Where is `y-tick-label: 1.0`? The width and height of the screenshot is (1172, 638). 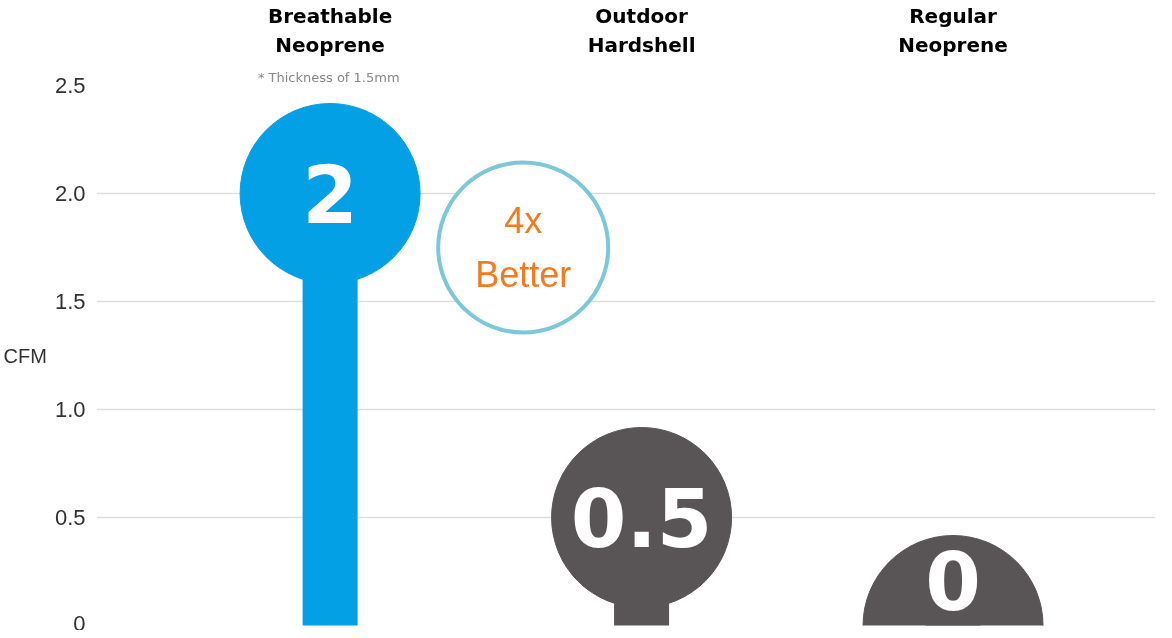
y-tick-label: 1.0 is located at coordinates (70, 409).